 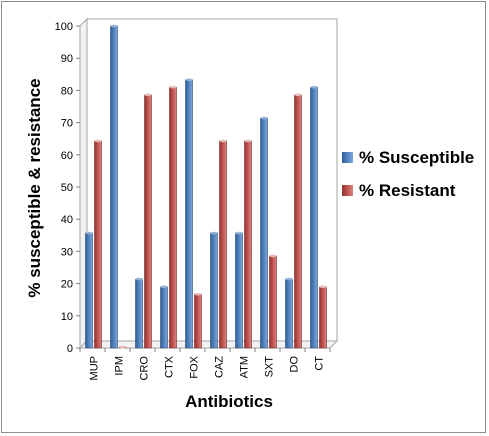 What do you see at coordinates (67, 91) in the screenshot?
I see `y-tick-label: 80` at bounding box center [67, 91].